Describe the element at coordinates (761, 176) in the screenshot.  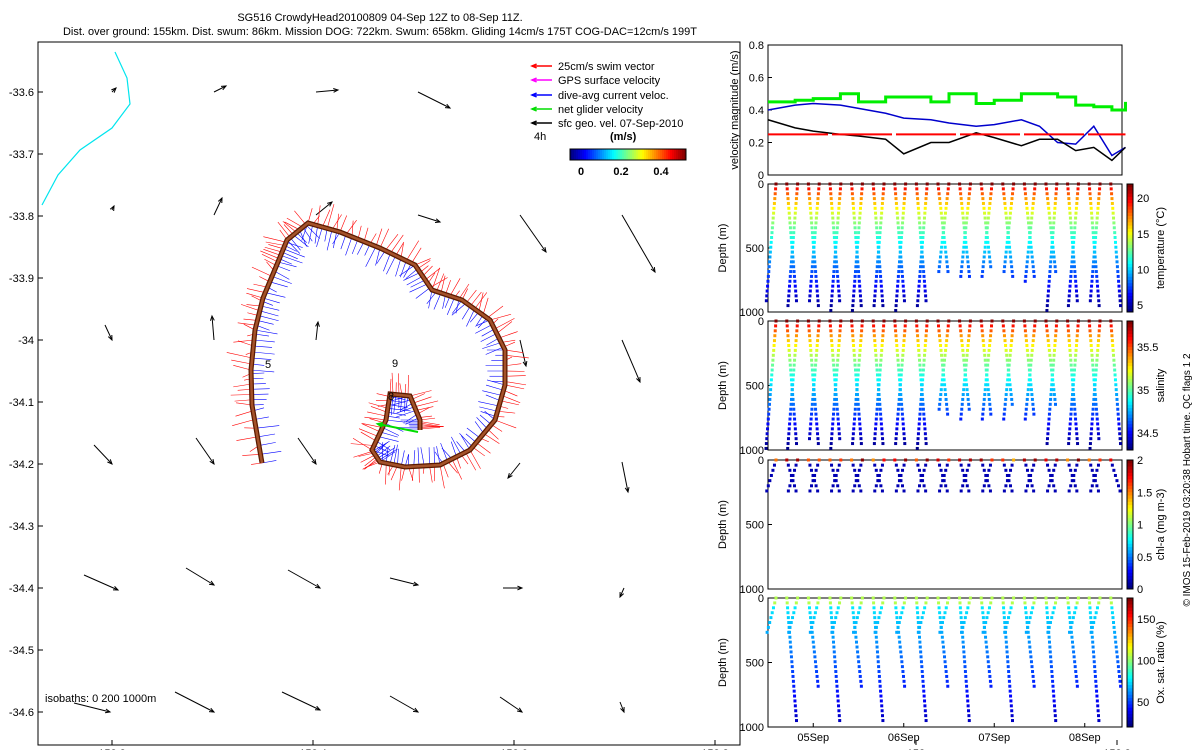
I see `velocity-ytick-label: 0` at that location.